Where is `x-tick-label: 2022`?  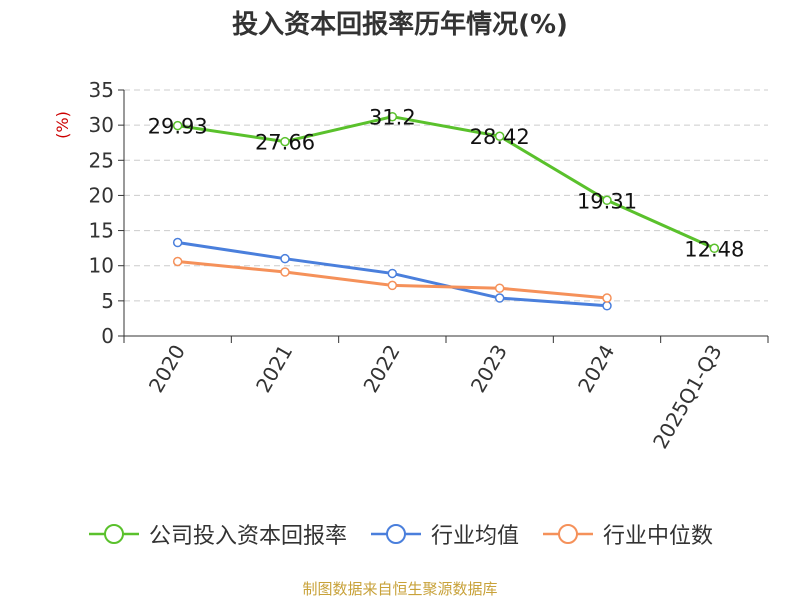 x-tick-label: 2022 is located at coordinates (381, 369).